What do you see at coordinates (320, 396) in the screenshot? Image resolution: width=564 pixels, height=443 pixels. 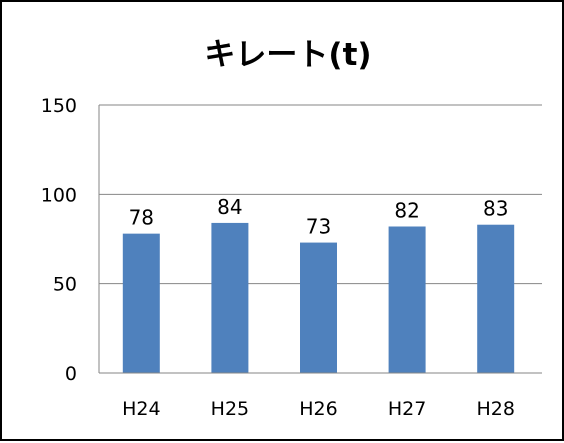 I see `x-axis: H24 H25 H26 H27 H28` at bounding box center [320, 396].